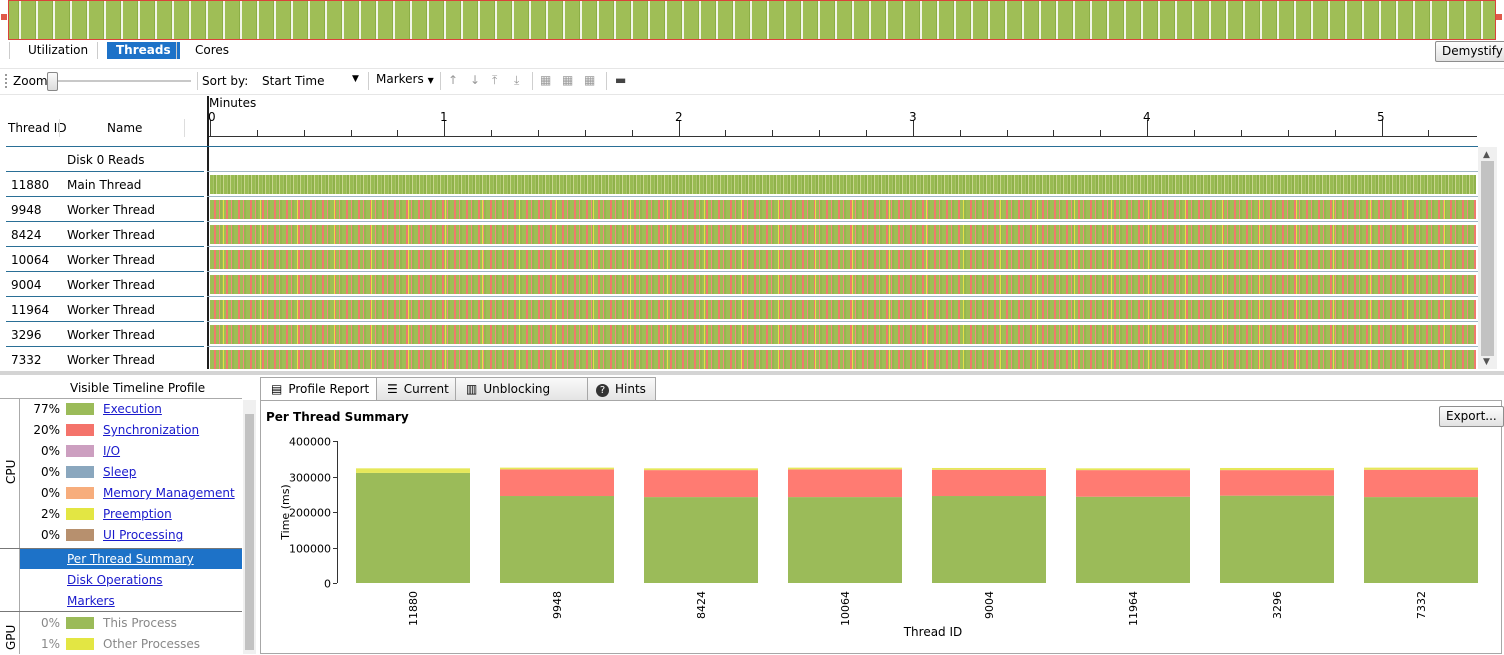 This screenshot has height=655, width=1504. Describe the element at coordinates (1277, 605) in the screenshot. I see `x-tick-label: 3296` at that location.